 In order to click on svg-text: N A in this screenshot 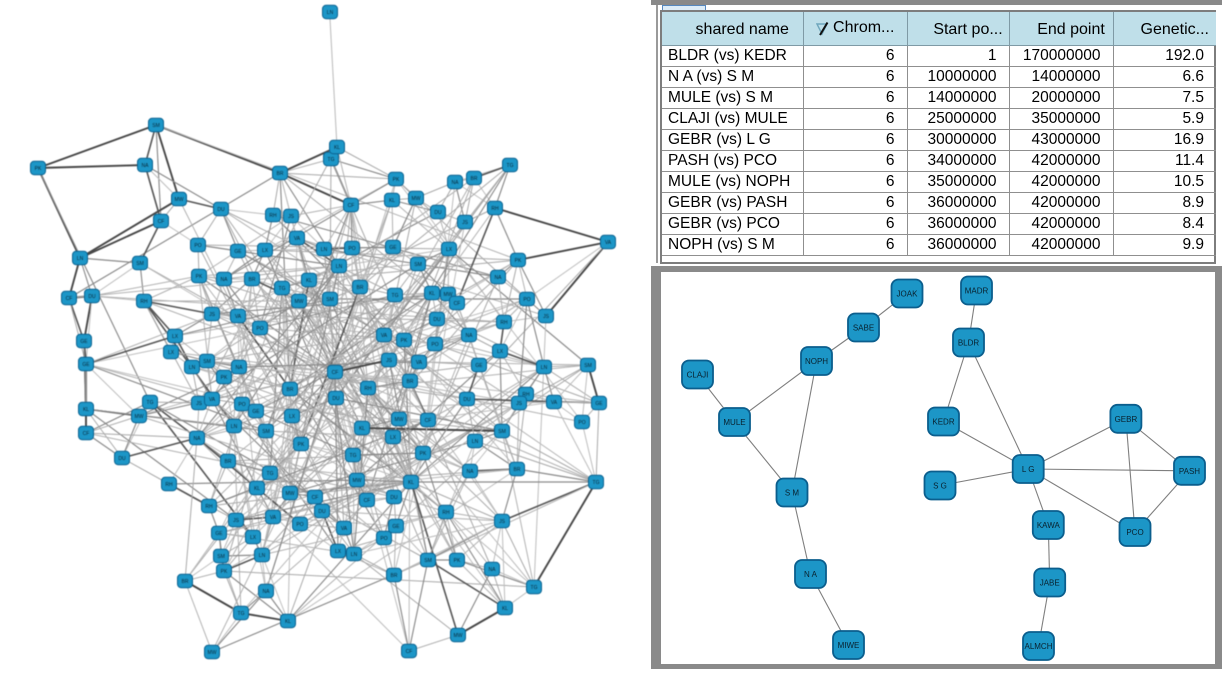, I will do `click(811, 574)`.